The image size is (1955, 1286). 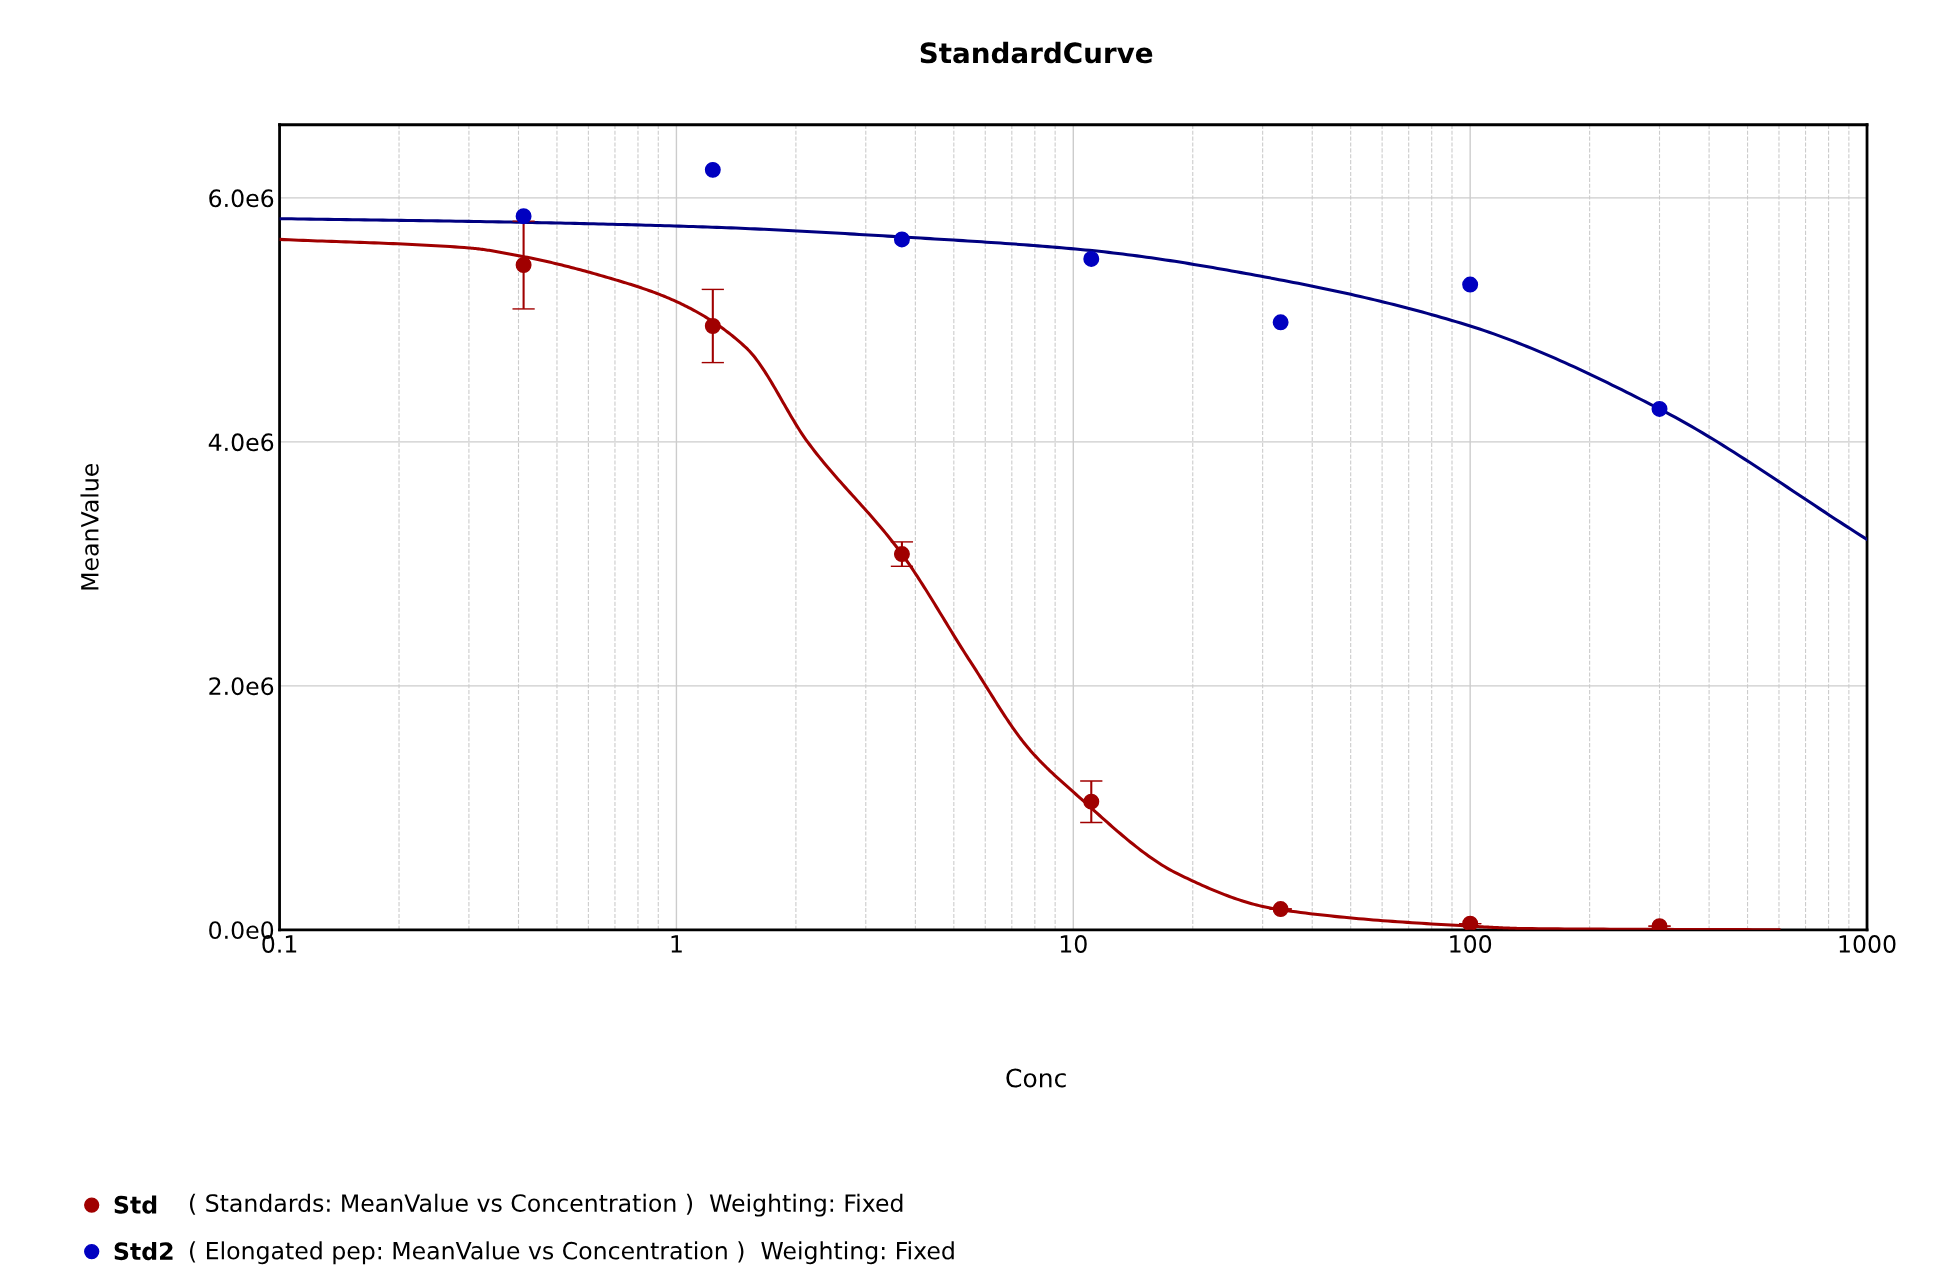 I want to click on x-tick-label: 1, so click(x=676, y=944).